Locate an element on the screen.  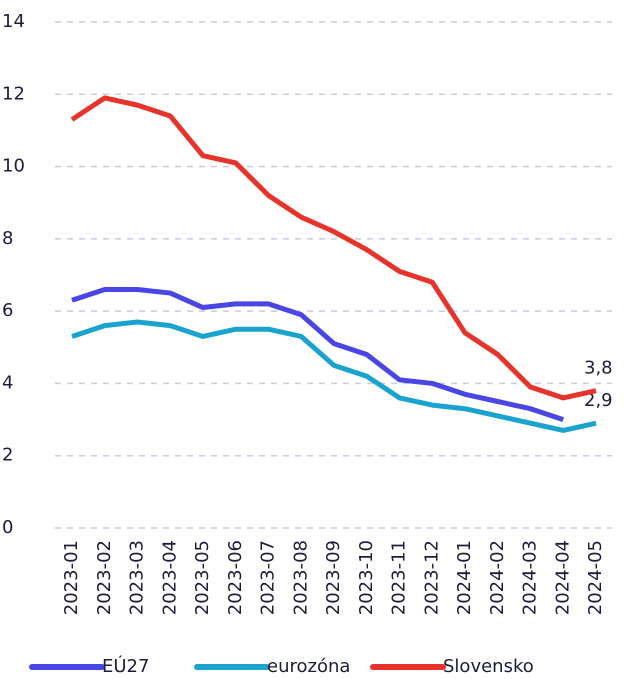
data-label: 2,9 is located at coordinates (598, 400).